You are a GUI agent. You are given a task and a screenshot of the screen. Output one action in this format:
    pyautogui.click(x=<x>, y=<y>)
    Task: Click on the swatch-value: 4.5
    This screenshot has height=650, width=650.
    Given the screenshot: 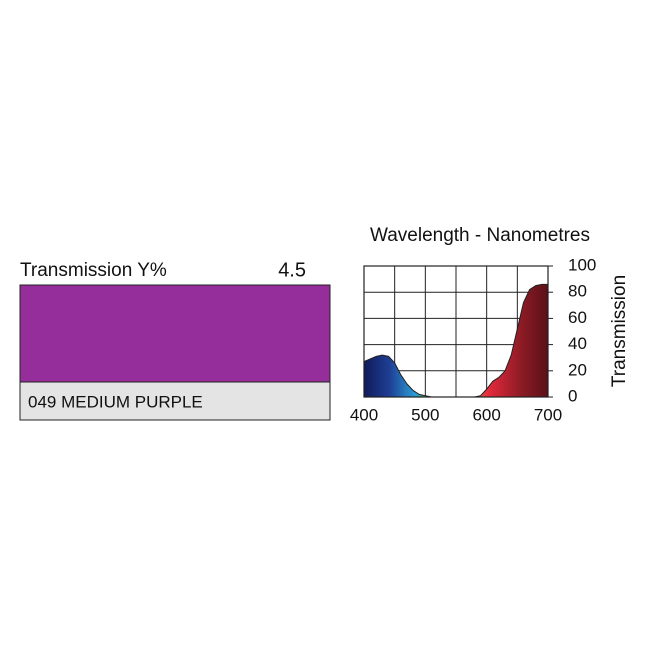 What is the action you would take?
    pyautogui.click(x=292, y=270)
    